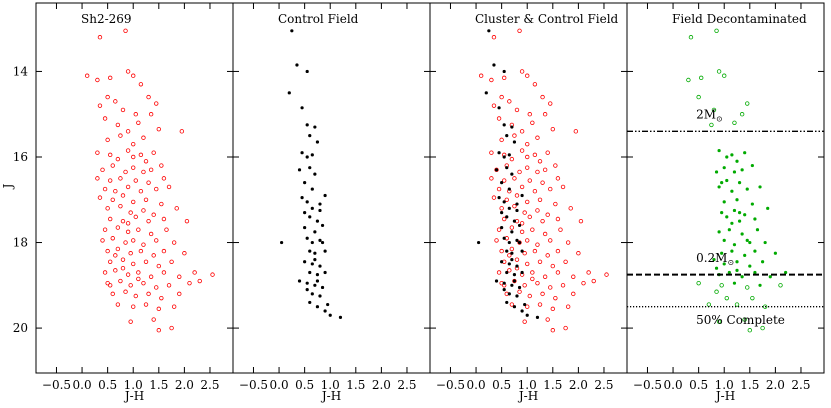 The width and height of the screenshot is (831, 408). I want to click on x-tick-label: 1.0, so click(724, 385).